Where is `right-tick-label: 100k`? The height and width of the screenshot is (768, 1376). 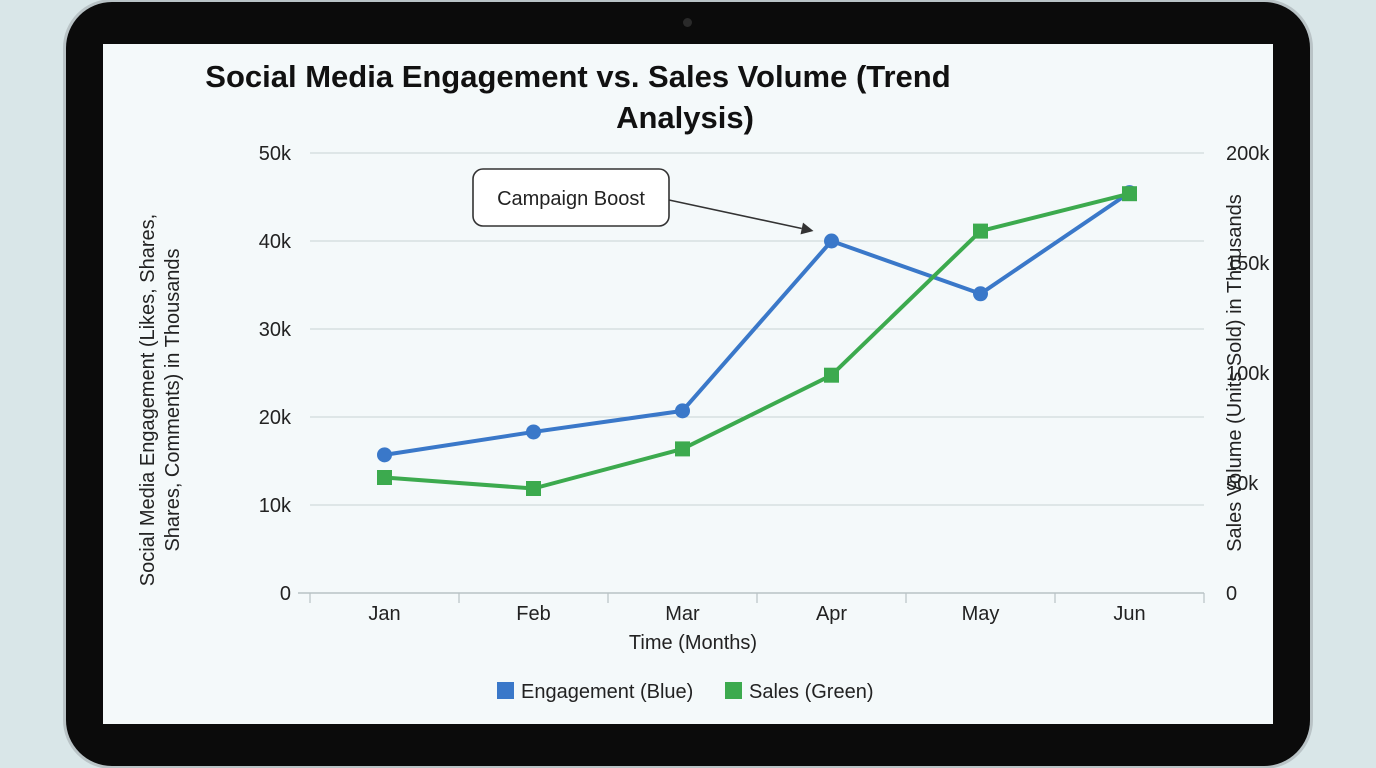
right-tick-label: 100k is located at coordinates (1248, 374).